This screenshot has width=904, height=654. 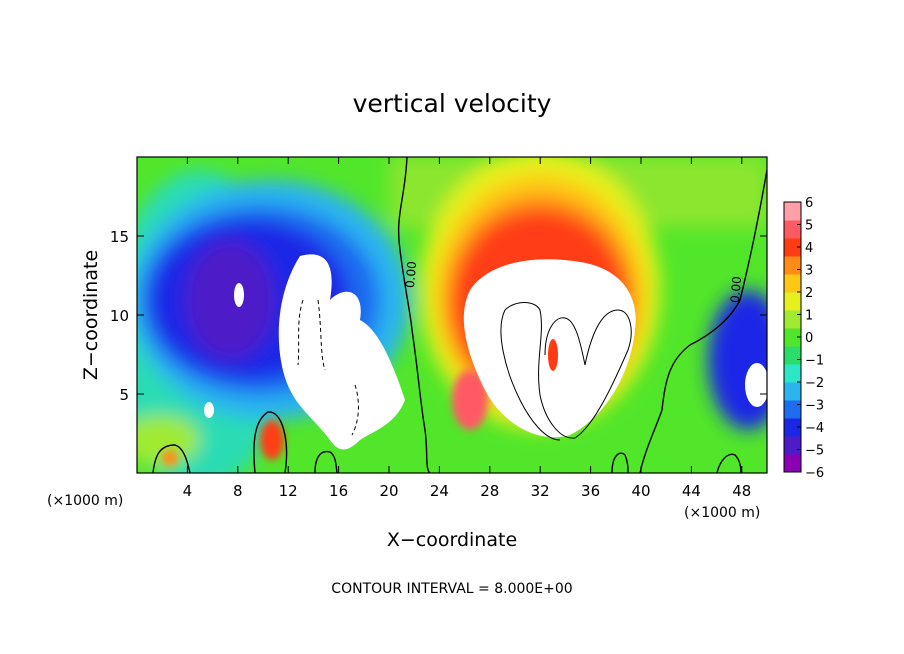 What do you see at coordinates (814, 428) in the screenshot?
I see `colorbar-tick-label: −4` at bounding box center [814, 428].